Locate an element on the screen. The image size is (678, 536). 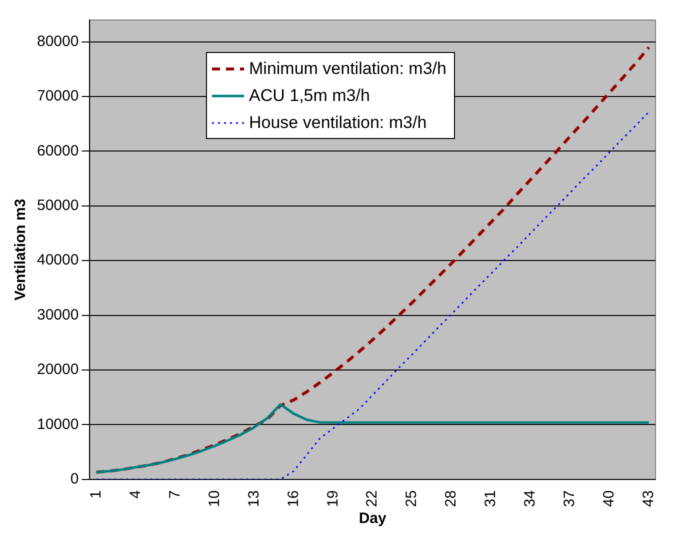
legend-label: ACU 1,5m m3/h is located at coordinates (309, 96).